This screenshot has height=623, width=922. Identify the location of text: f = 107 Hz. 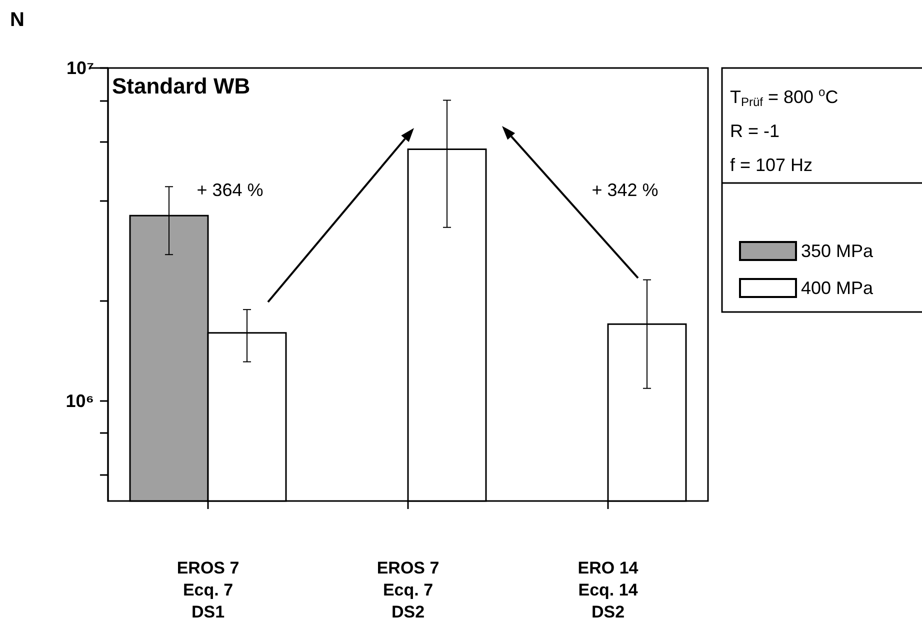
(771, 165).